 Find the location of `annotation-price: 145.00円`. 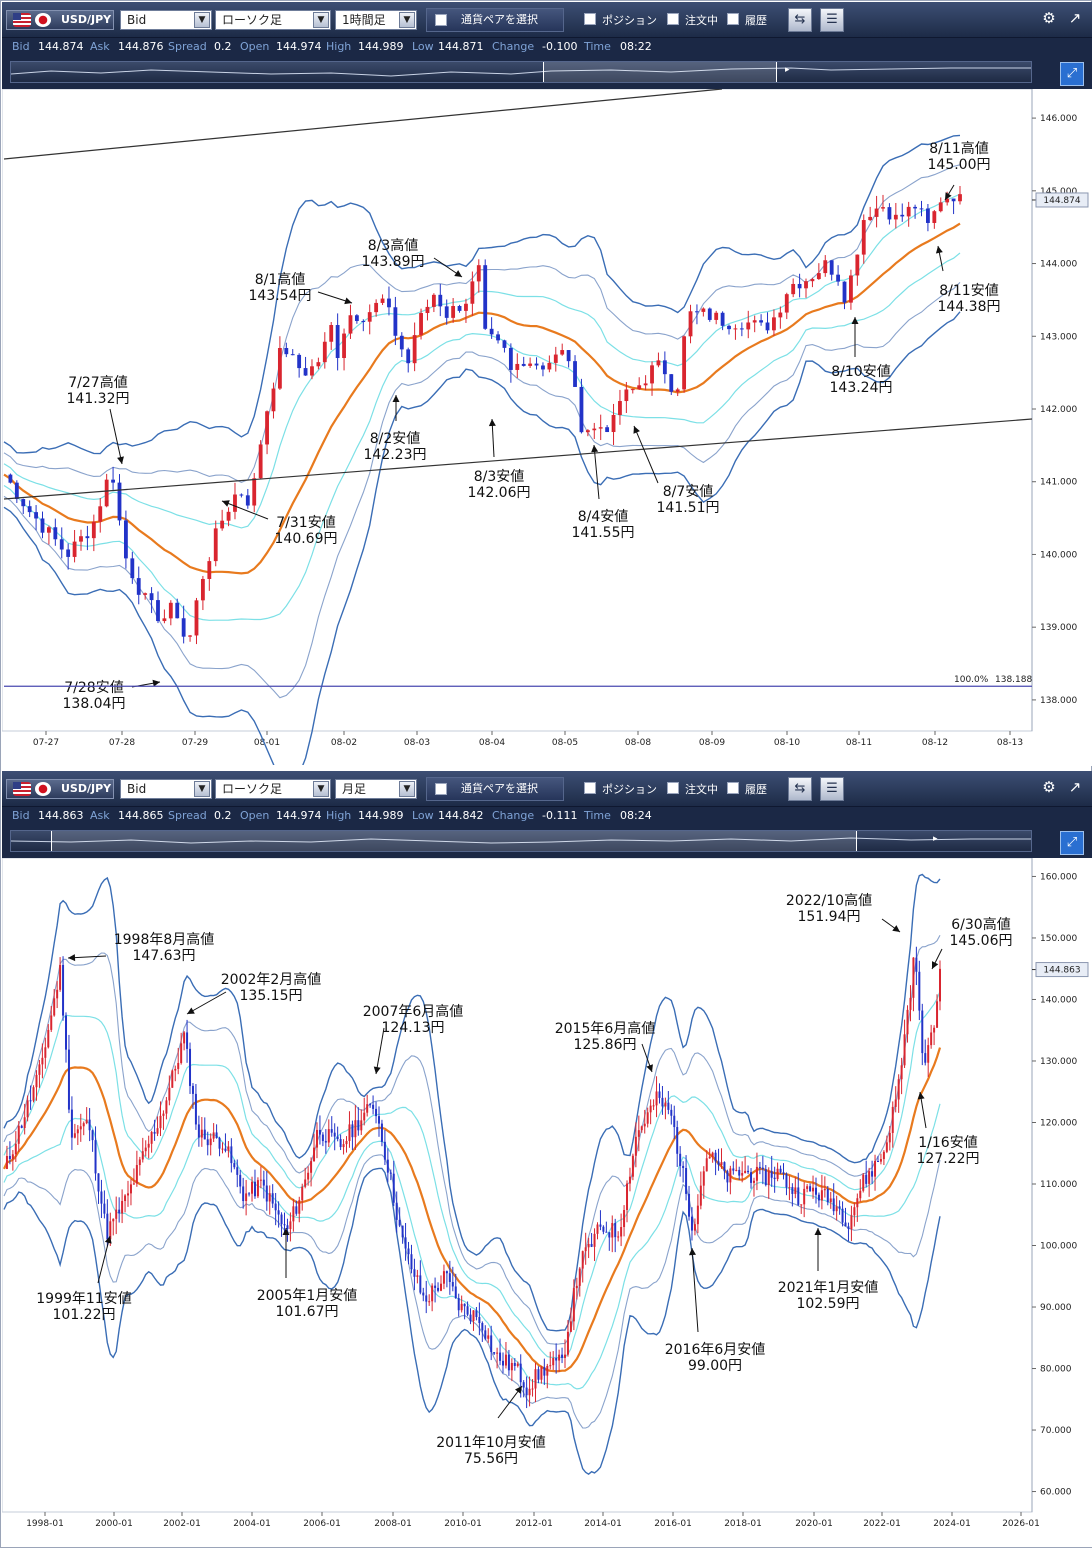

annotation-price: 145.00円 is located at coordinates (959, 165).